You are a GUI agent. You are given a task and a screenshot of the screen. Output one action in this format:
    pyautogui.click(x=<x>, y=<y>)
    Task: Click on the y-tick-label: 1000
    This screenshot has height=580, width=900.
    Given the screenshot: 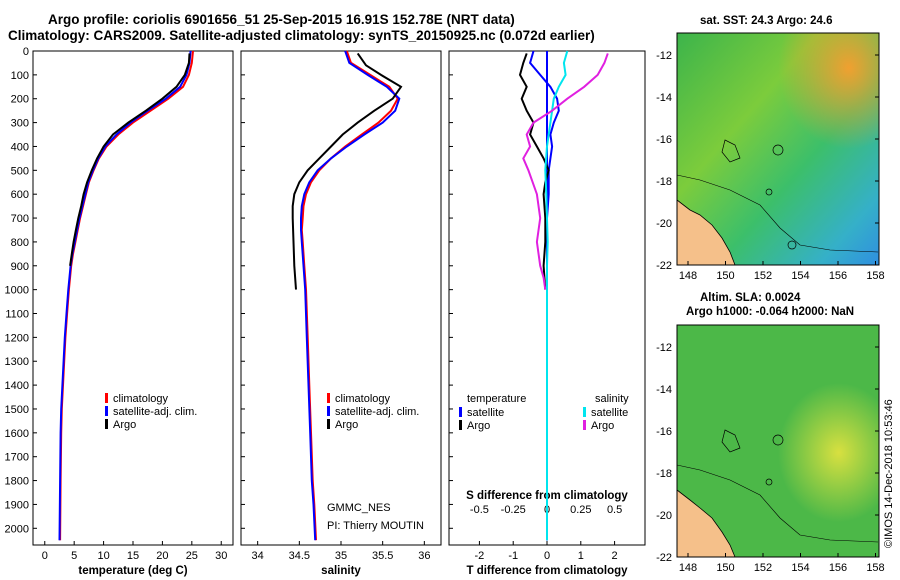 What is the action you would take?
    pyautogui.click(x=17, y=291)
    